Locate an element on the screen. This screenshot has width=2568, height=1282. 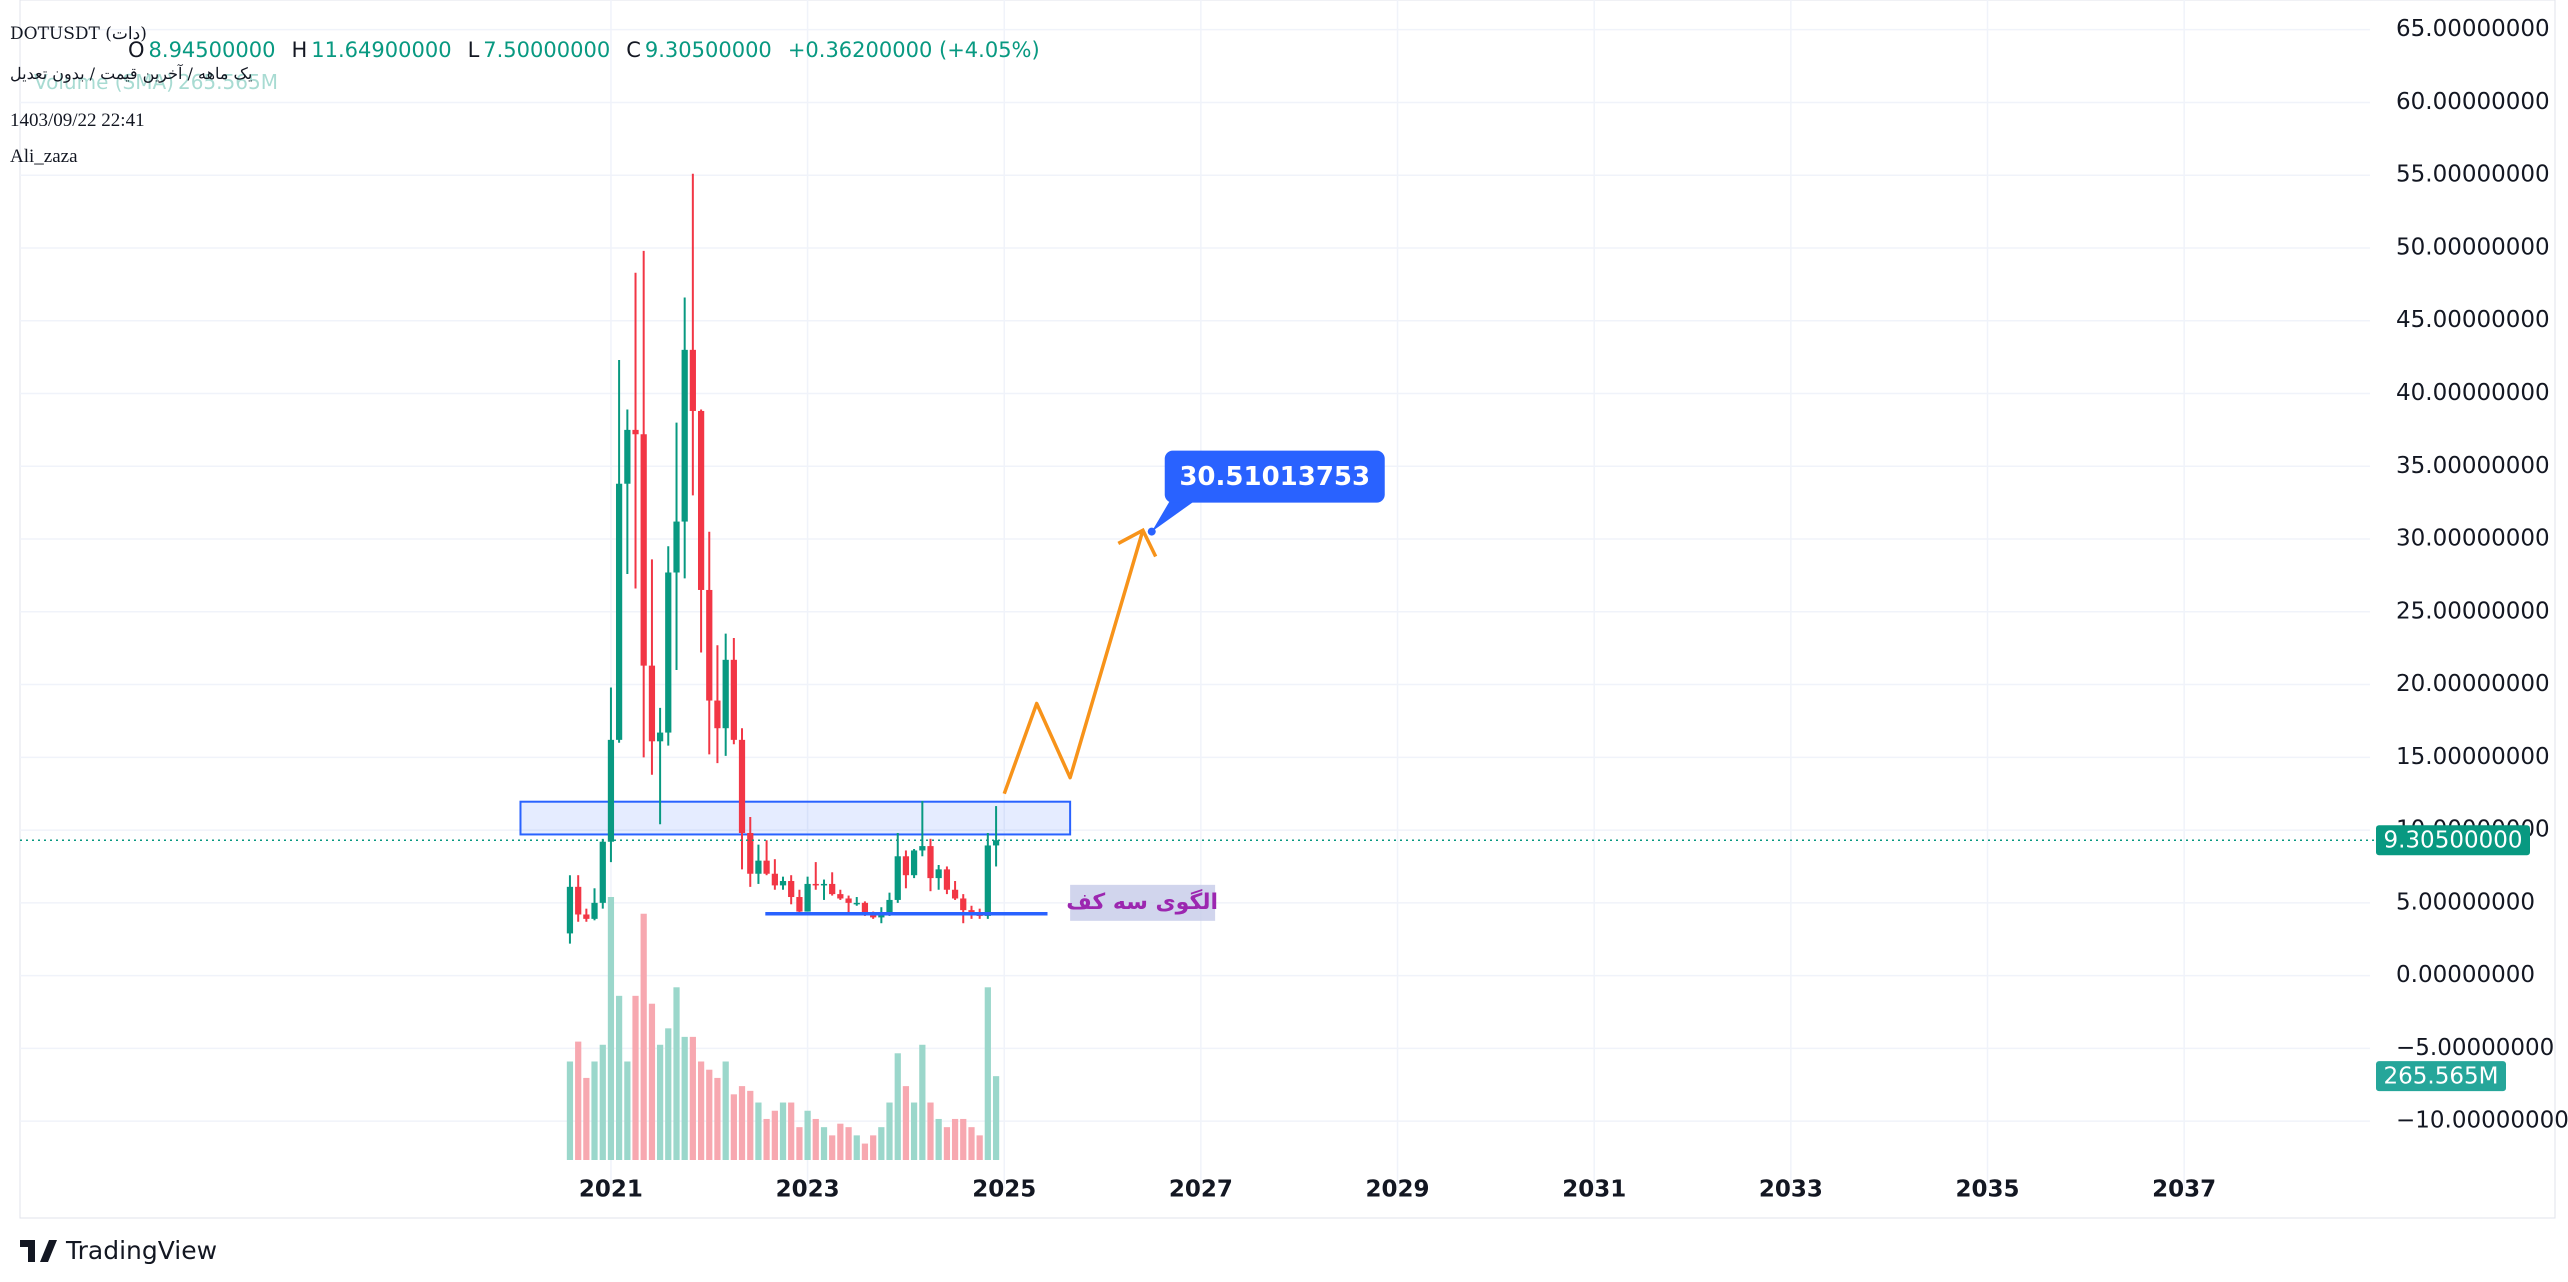
y-tick-label: 25.00000000 is located at coordinates (2473, 611).